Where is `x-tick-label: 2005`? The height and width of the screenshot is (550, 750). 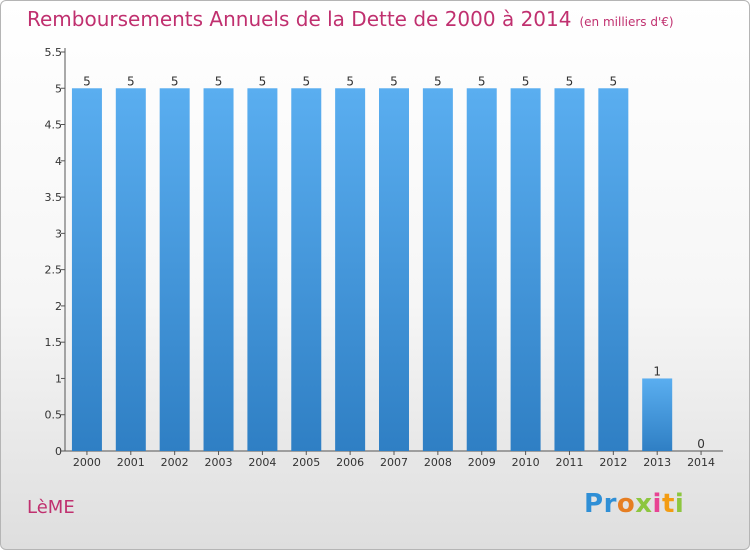 x-tick-label: 2005 is located at coordinates (306, 462).